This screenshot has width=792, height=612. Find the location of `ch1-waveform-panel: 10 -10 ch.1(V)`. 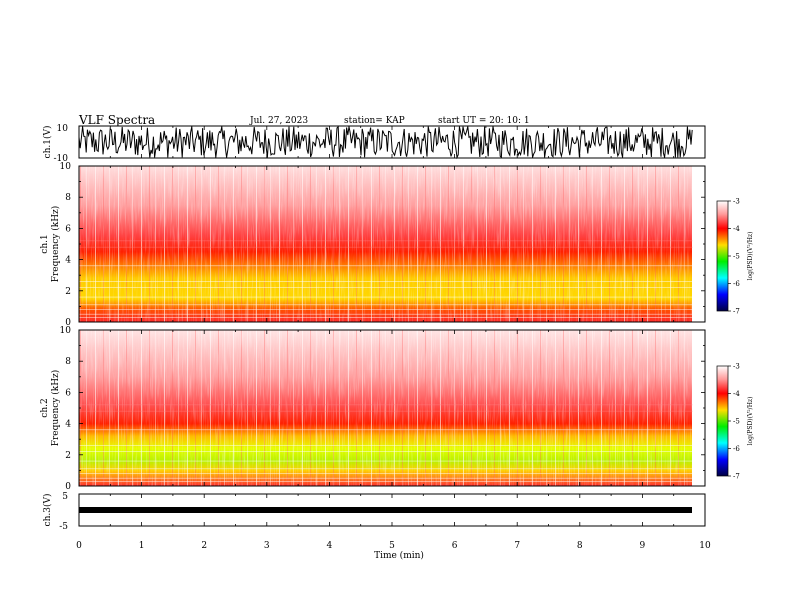

ch1-waveform-panel: 10 -10 ch.1(V) is located at coordinates (374, 144).